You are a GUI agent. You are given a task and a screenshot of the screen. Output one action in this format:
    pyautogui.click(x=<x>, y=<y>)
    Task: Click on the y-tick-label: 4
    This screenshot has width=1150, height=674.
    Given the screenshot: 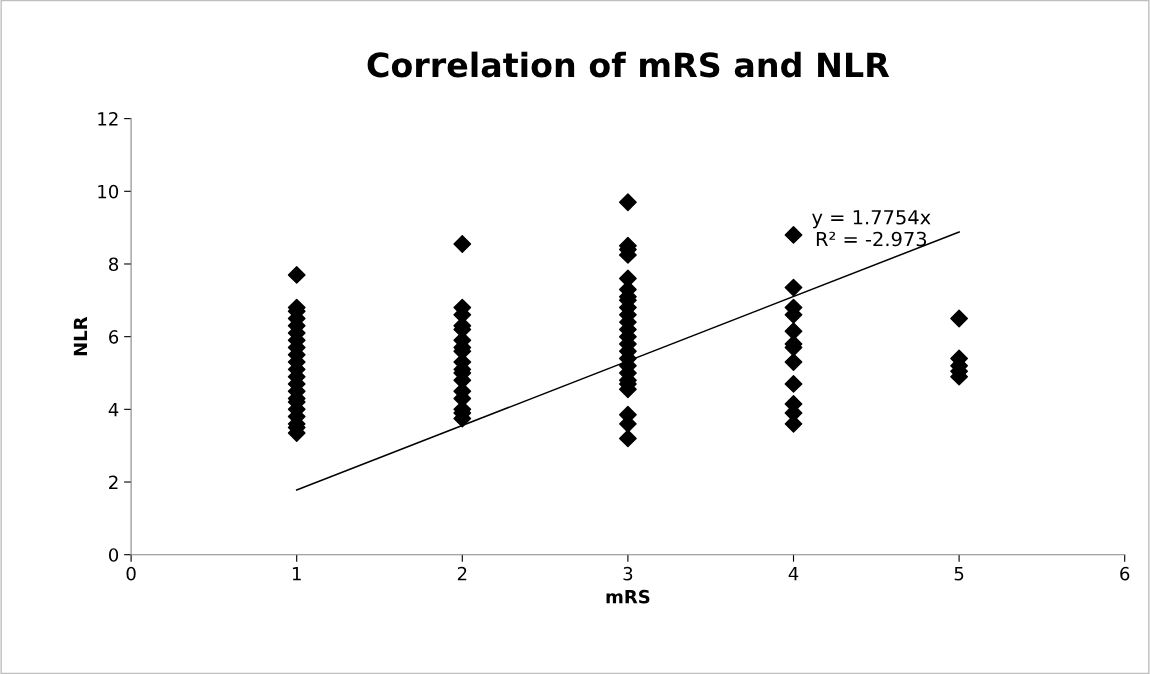 What is the action you would take?
    pyautogui.click(x=113, y=410)
    